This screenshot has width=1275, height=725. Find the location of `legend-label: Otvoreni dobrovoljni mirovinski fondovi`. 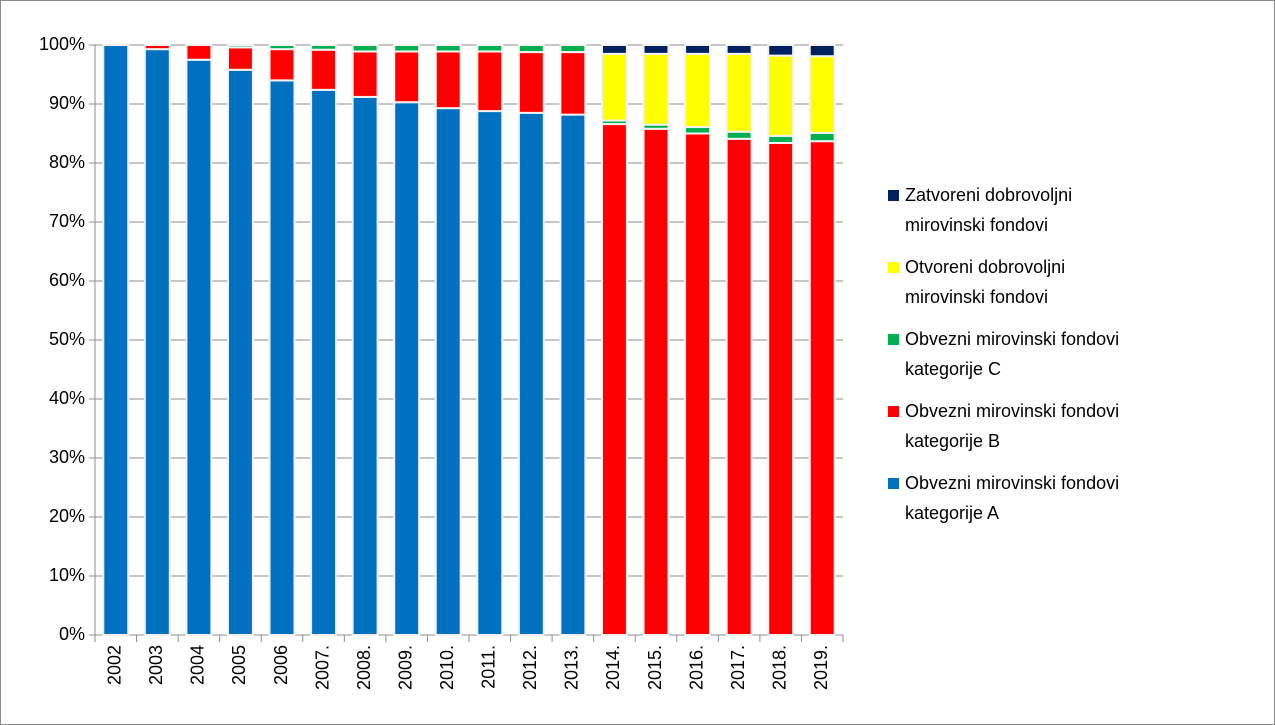

legend-label: Otvoreni dobrovoljni mirovinski fondovi is located at coordinates (985, 282).